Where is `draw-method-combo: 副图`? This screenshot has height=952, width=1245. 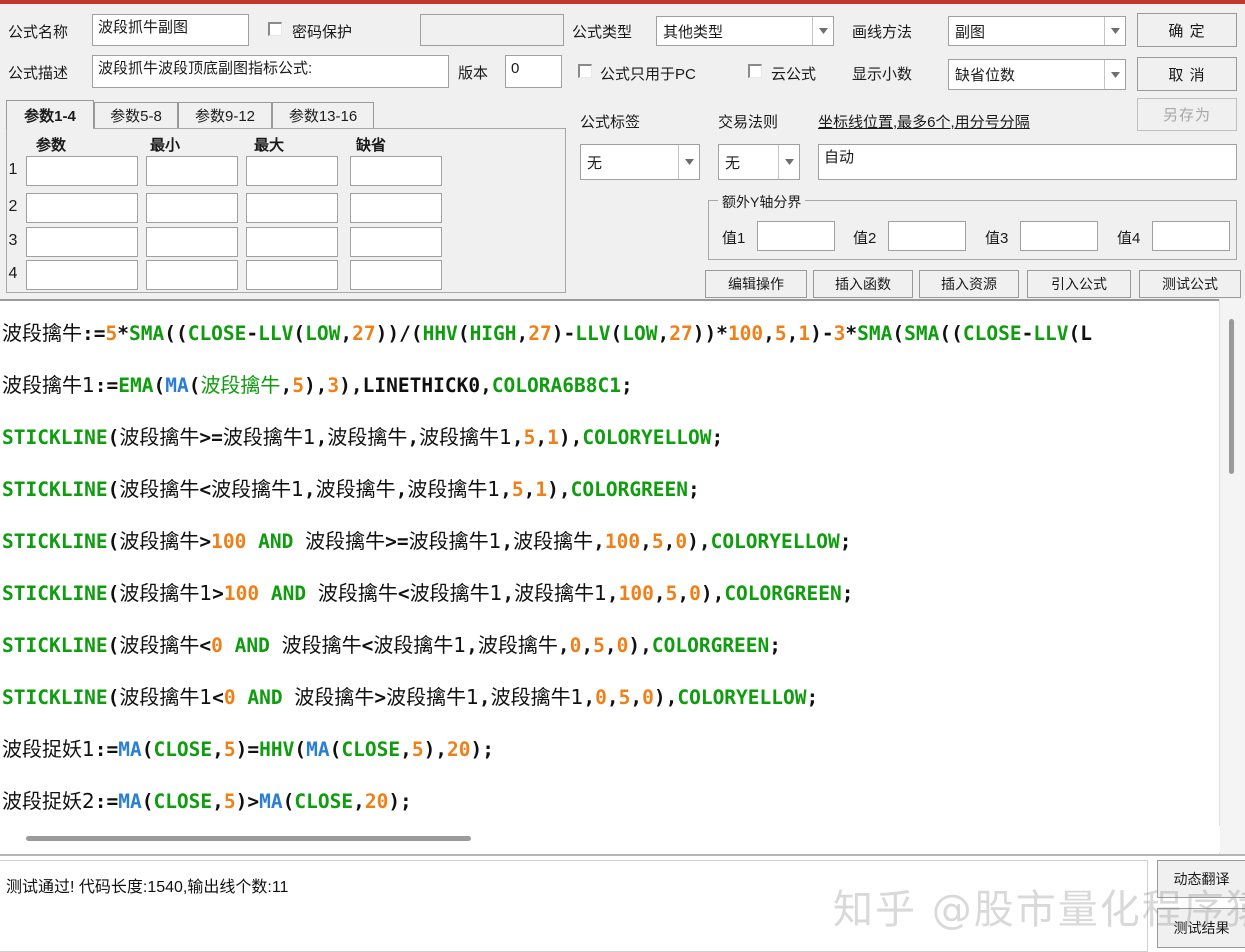
draw-method-combo: 副图 is located at coordinates (1037, 31).